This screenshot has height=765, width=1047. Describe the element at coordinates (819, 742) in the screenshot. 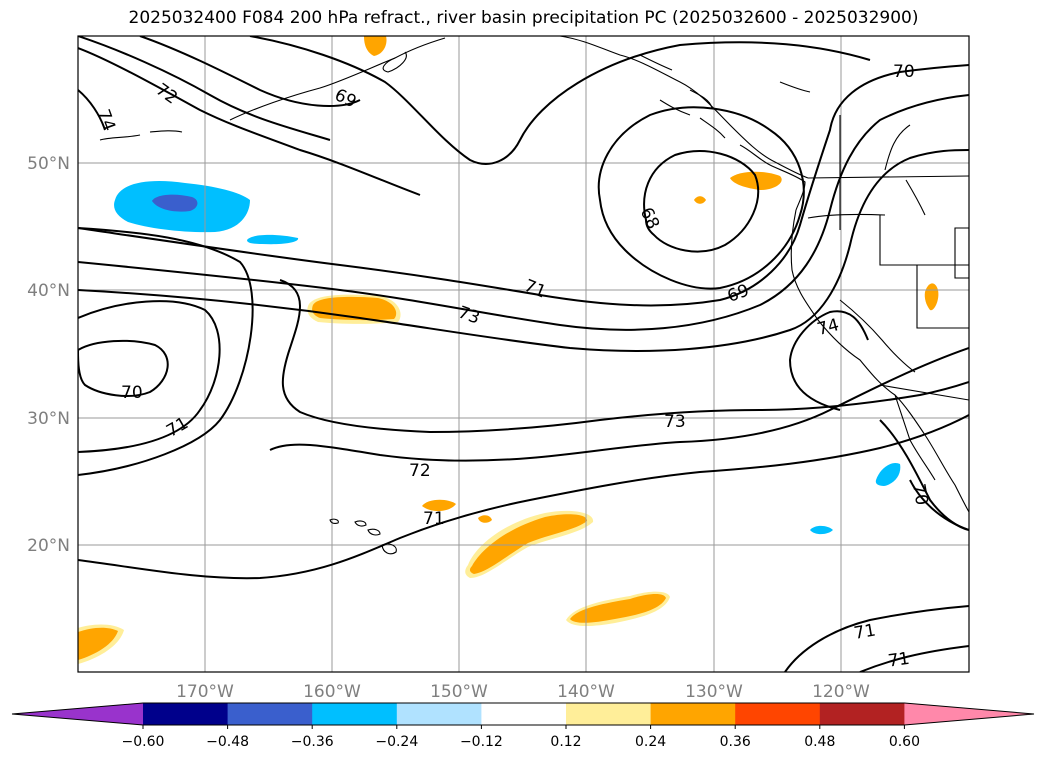

I see `colorbar-tick-label: 0.48` at that location.